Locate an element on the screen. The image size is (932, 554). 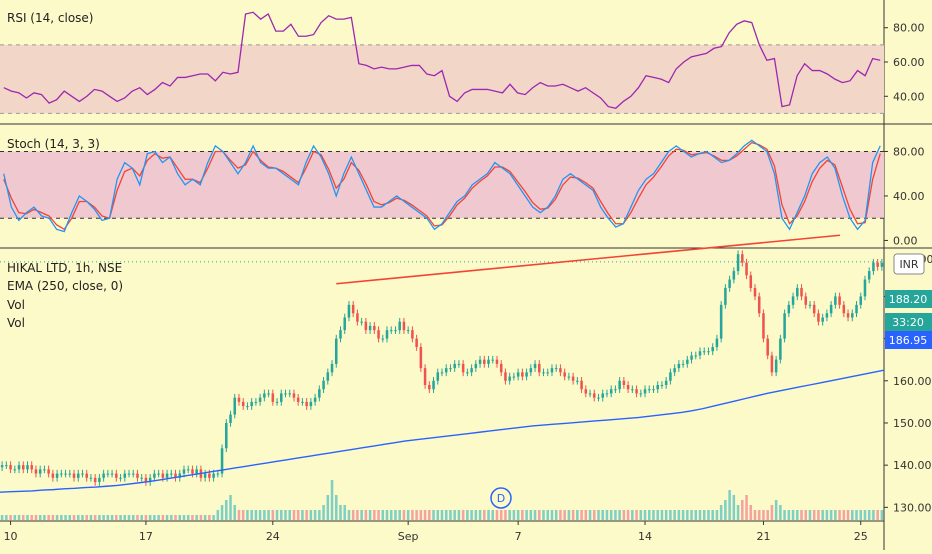
time-tick-label-5: 14 is located at coordinates (645, 536).